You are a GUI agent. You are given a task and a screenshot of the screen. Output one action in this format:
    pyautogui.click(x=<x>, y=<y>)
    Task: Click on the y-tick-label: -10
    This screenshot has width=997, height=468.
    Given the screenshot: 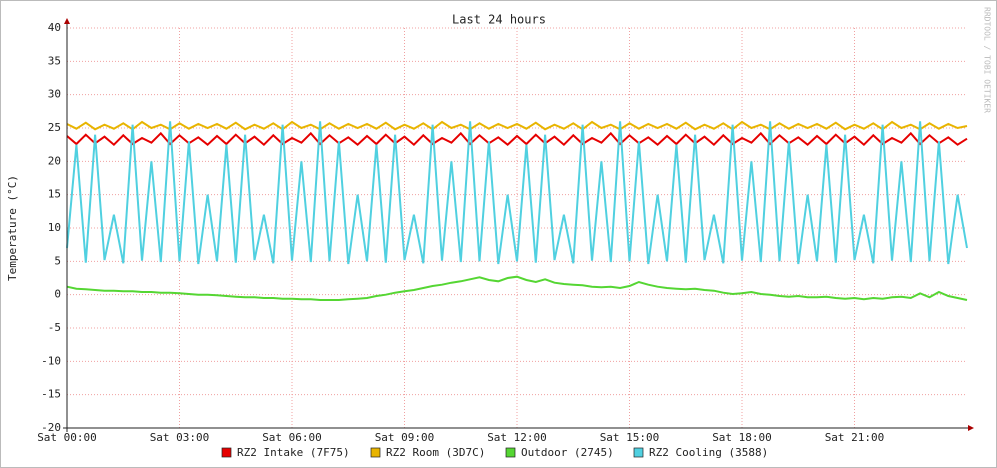 What is the action you would take?
    pyautogui.click(x=51, y=360)
    